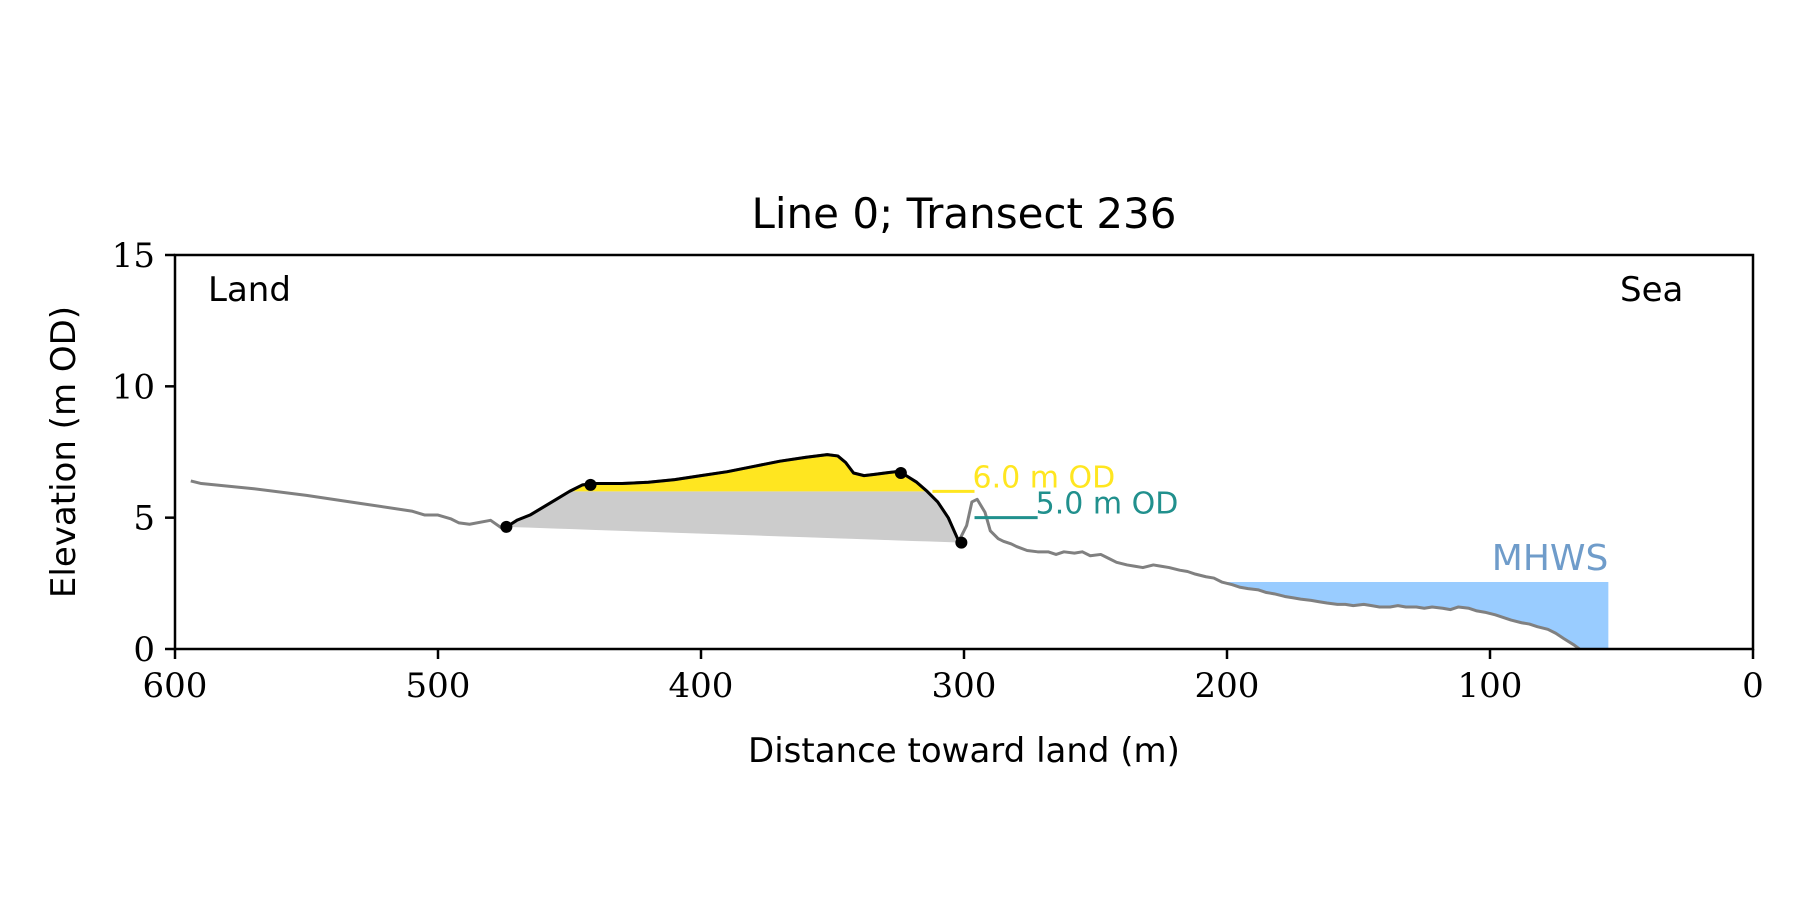  Describe the element at coordinates (964, 686) in the screenshot. I see `x-tick-label-3: 300` at that location.